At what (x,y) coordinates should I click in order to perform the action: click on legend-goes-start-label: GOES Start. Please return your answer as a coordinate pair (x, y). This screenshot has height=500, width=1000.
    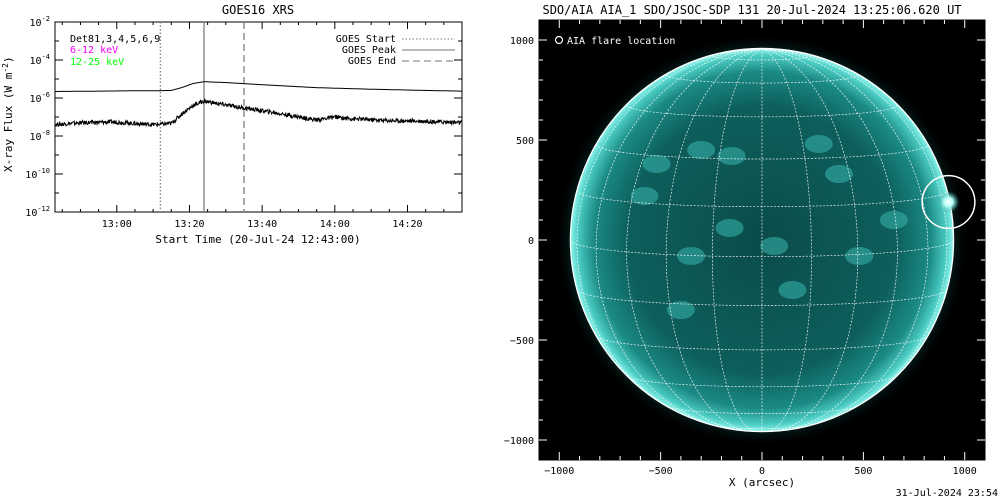
    Looking at the image, I should click on (366, 39).